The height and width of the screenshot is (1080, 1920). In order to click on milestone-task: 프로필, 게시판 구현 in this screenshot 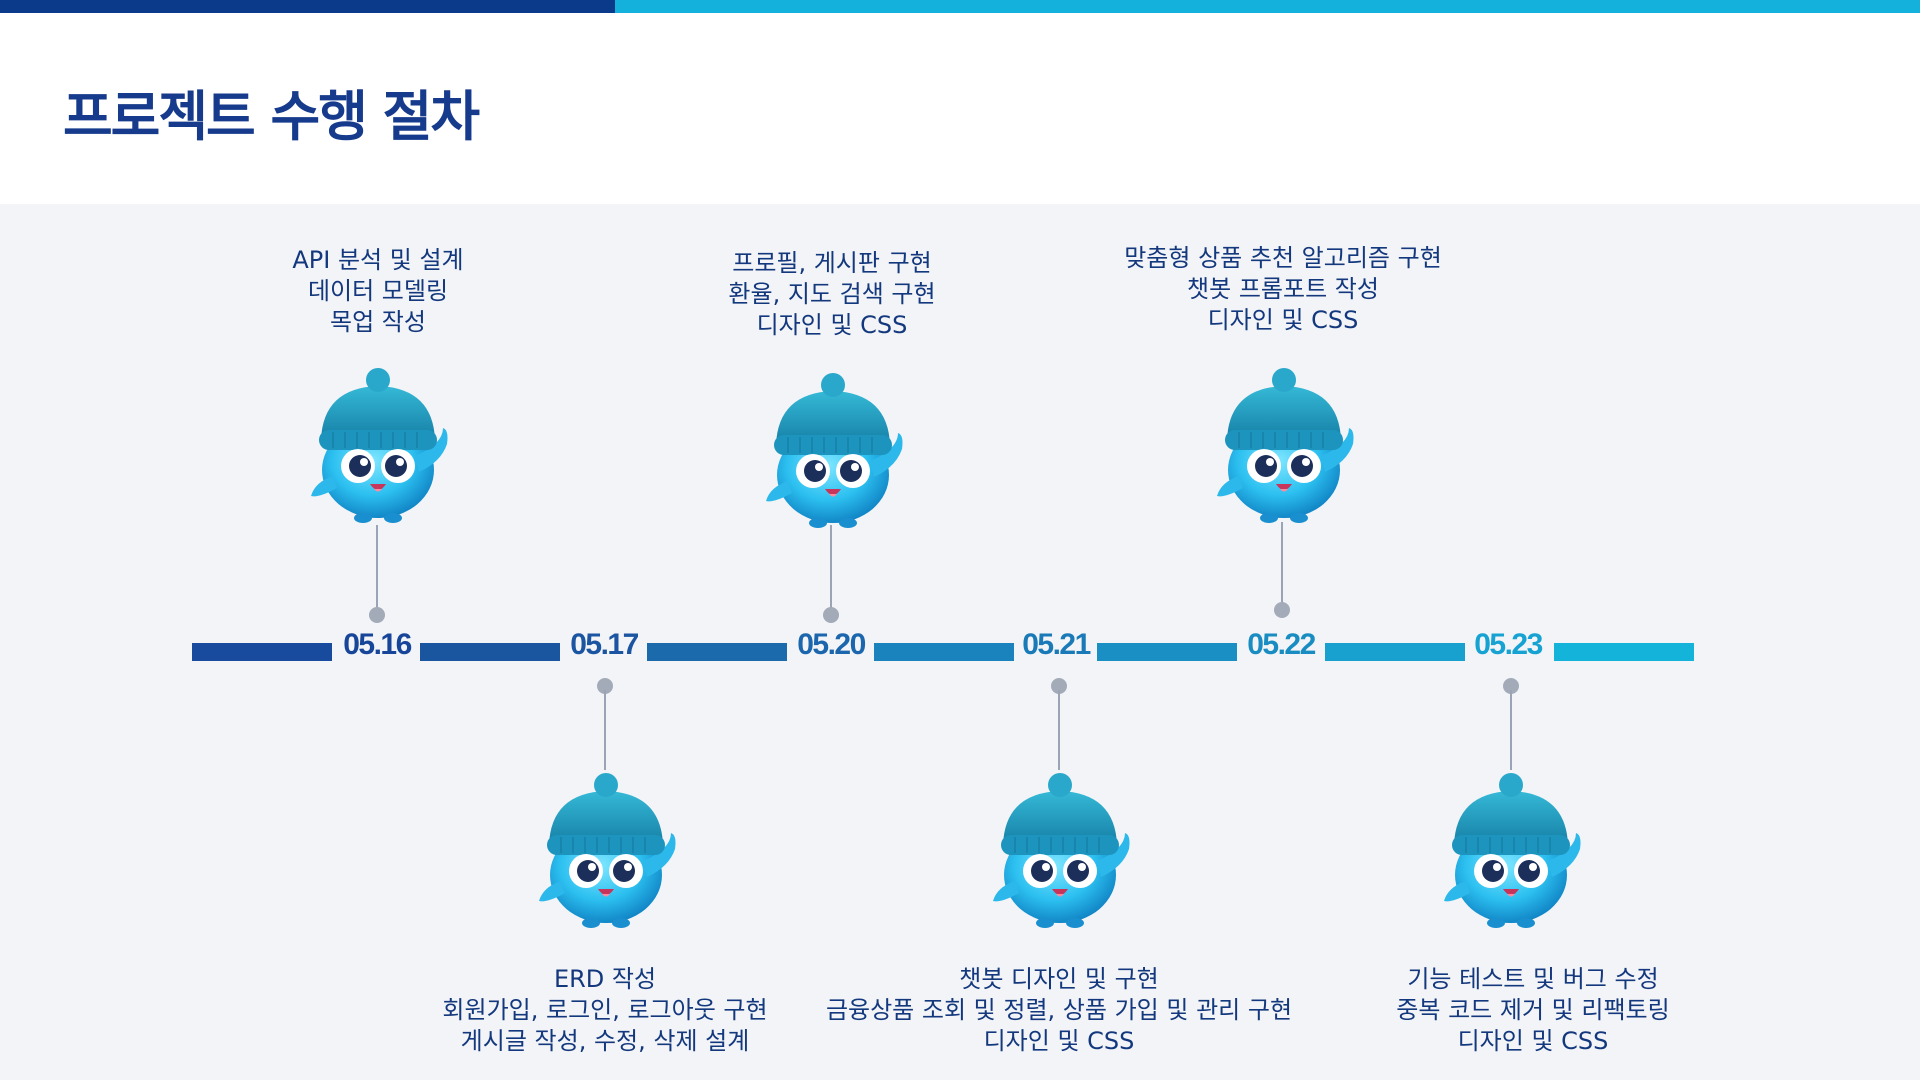, I will do `click(832, 263)`.